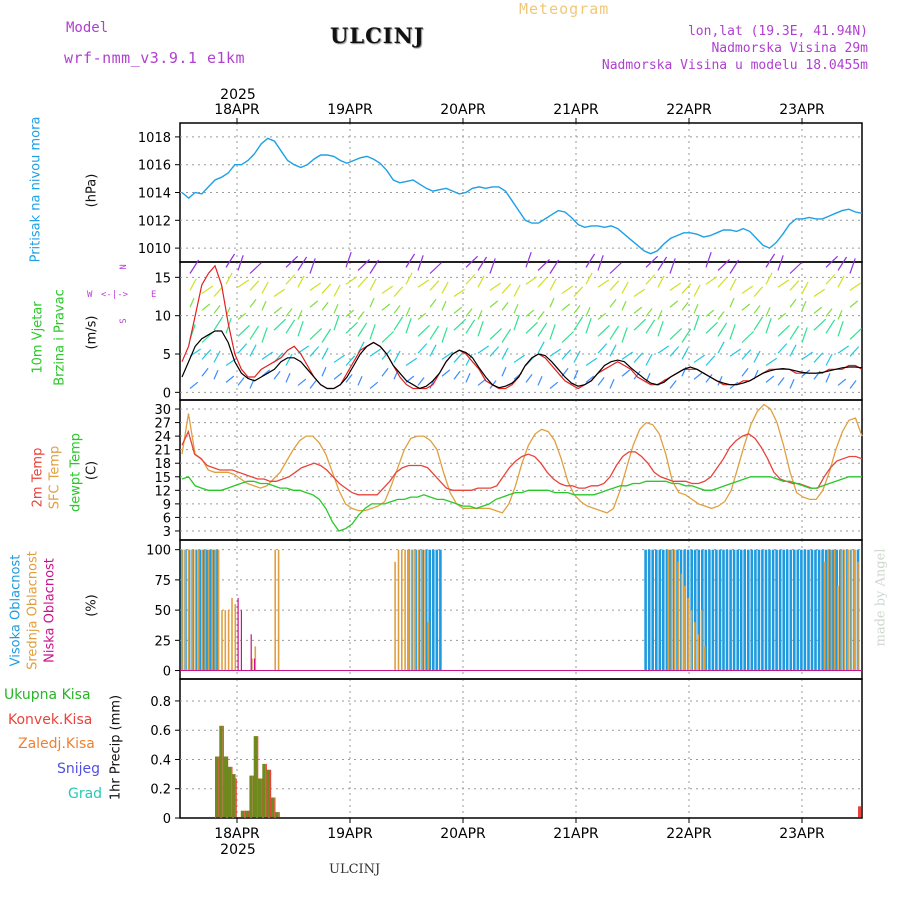 The height and width of the screenshot is (900, 900). I want to click on ytick-label-4-2: 0.4, so click(160, 760).